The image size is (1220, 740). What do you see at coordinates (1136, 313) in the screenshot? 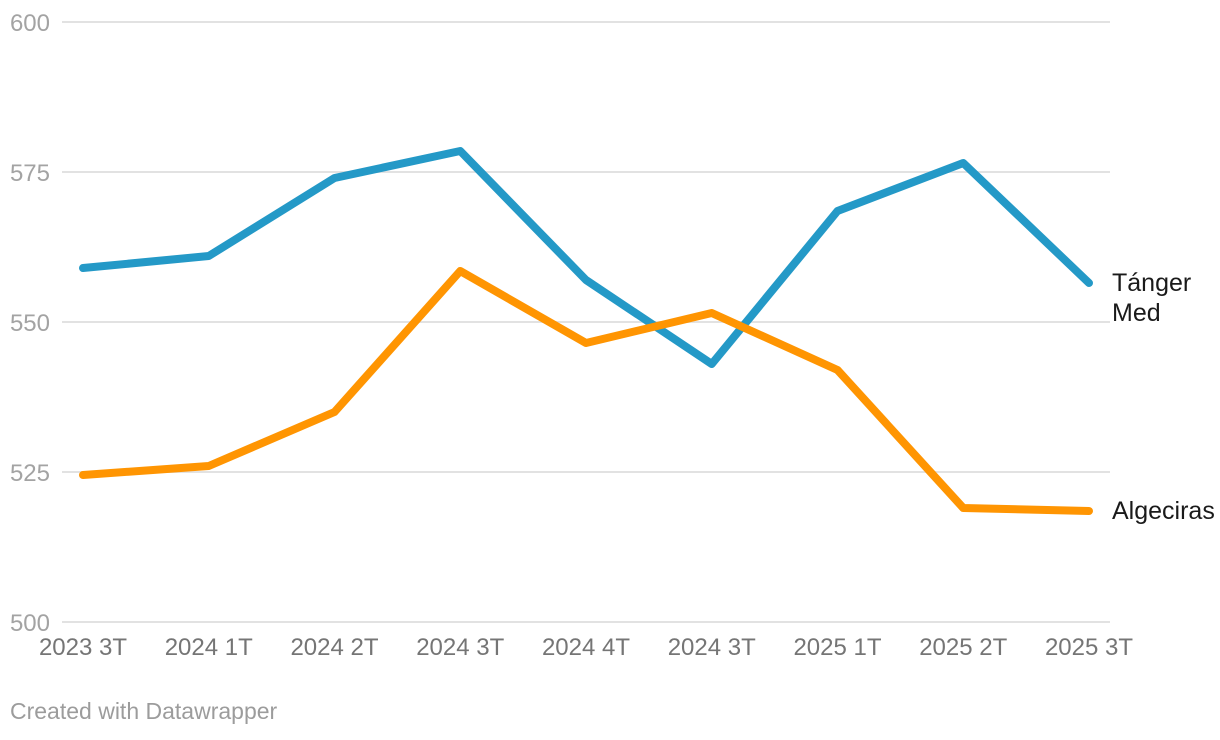
I see `series-label-t-nger-med-line-2: Med` at bounding box center [1136, 313].